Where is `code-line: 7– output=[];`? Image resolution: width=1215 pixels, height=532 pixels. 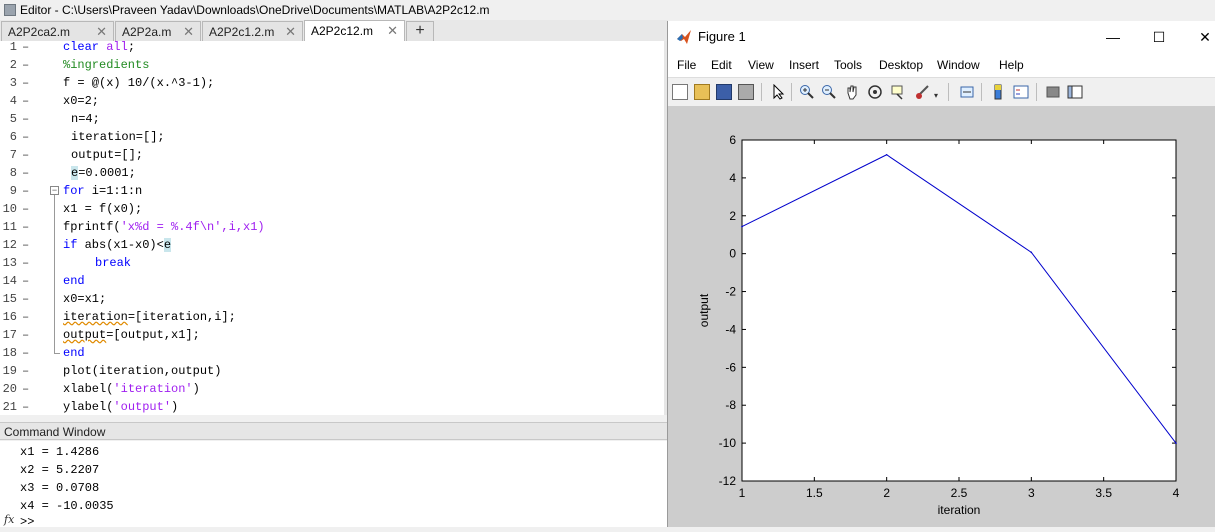 code-line: 7– output=[]; is located at coordinates (332, 155).